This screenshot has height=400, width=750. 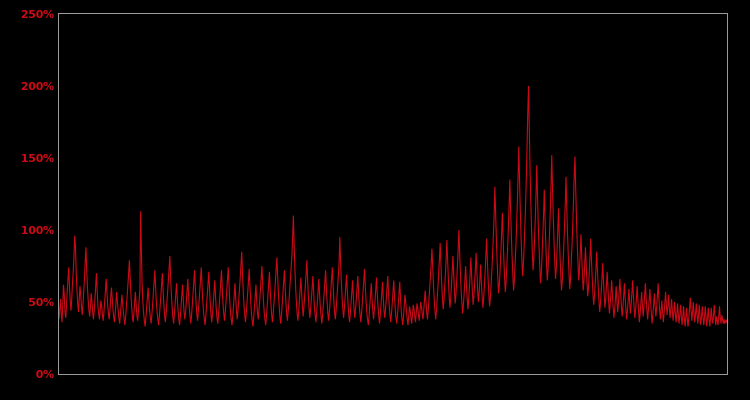 I want to click on y-axis-tick-label: 50%, so click(x=41, y=302).